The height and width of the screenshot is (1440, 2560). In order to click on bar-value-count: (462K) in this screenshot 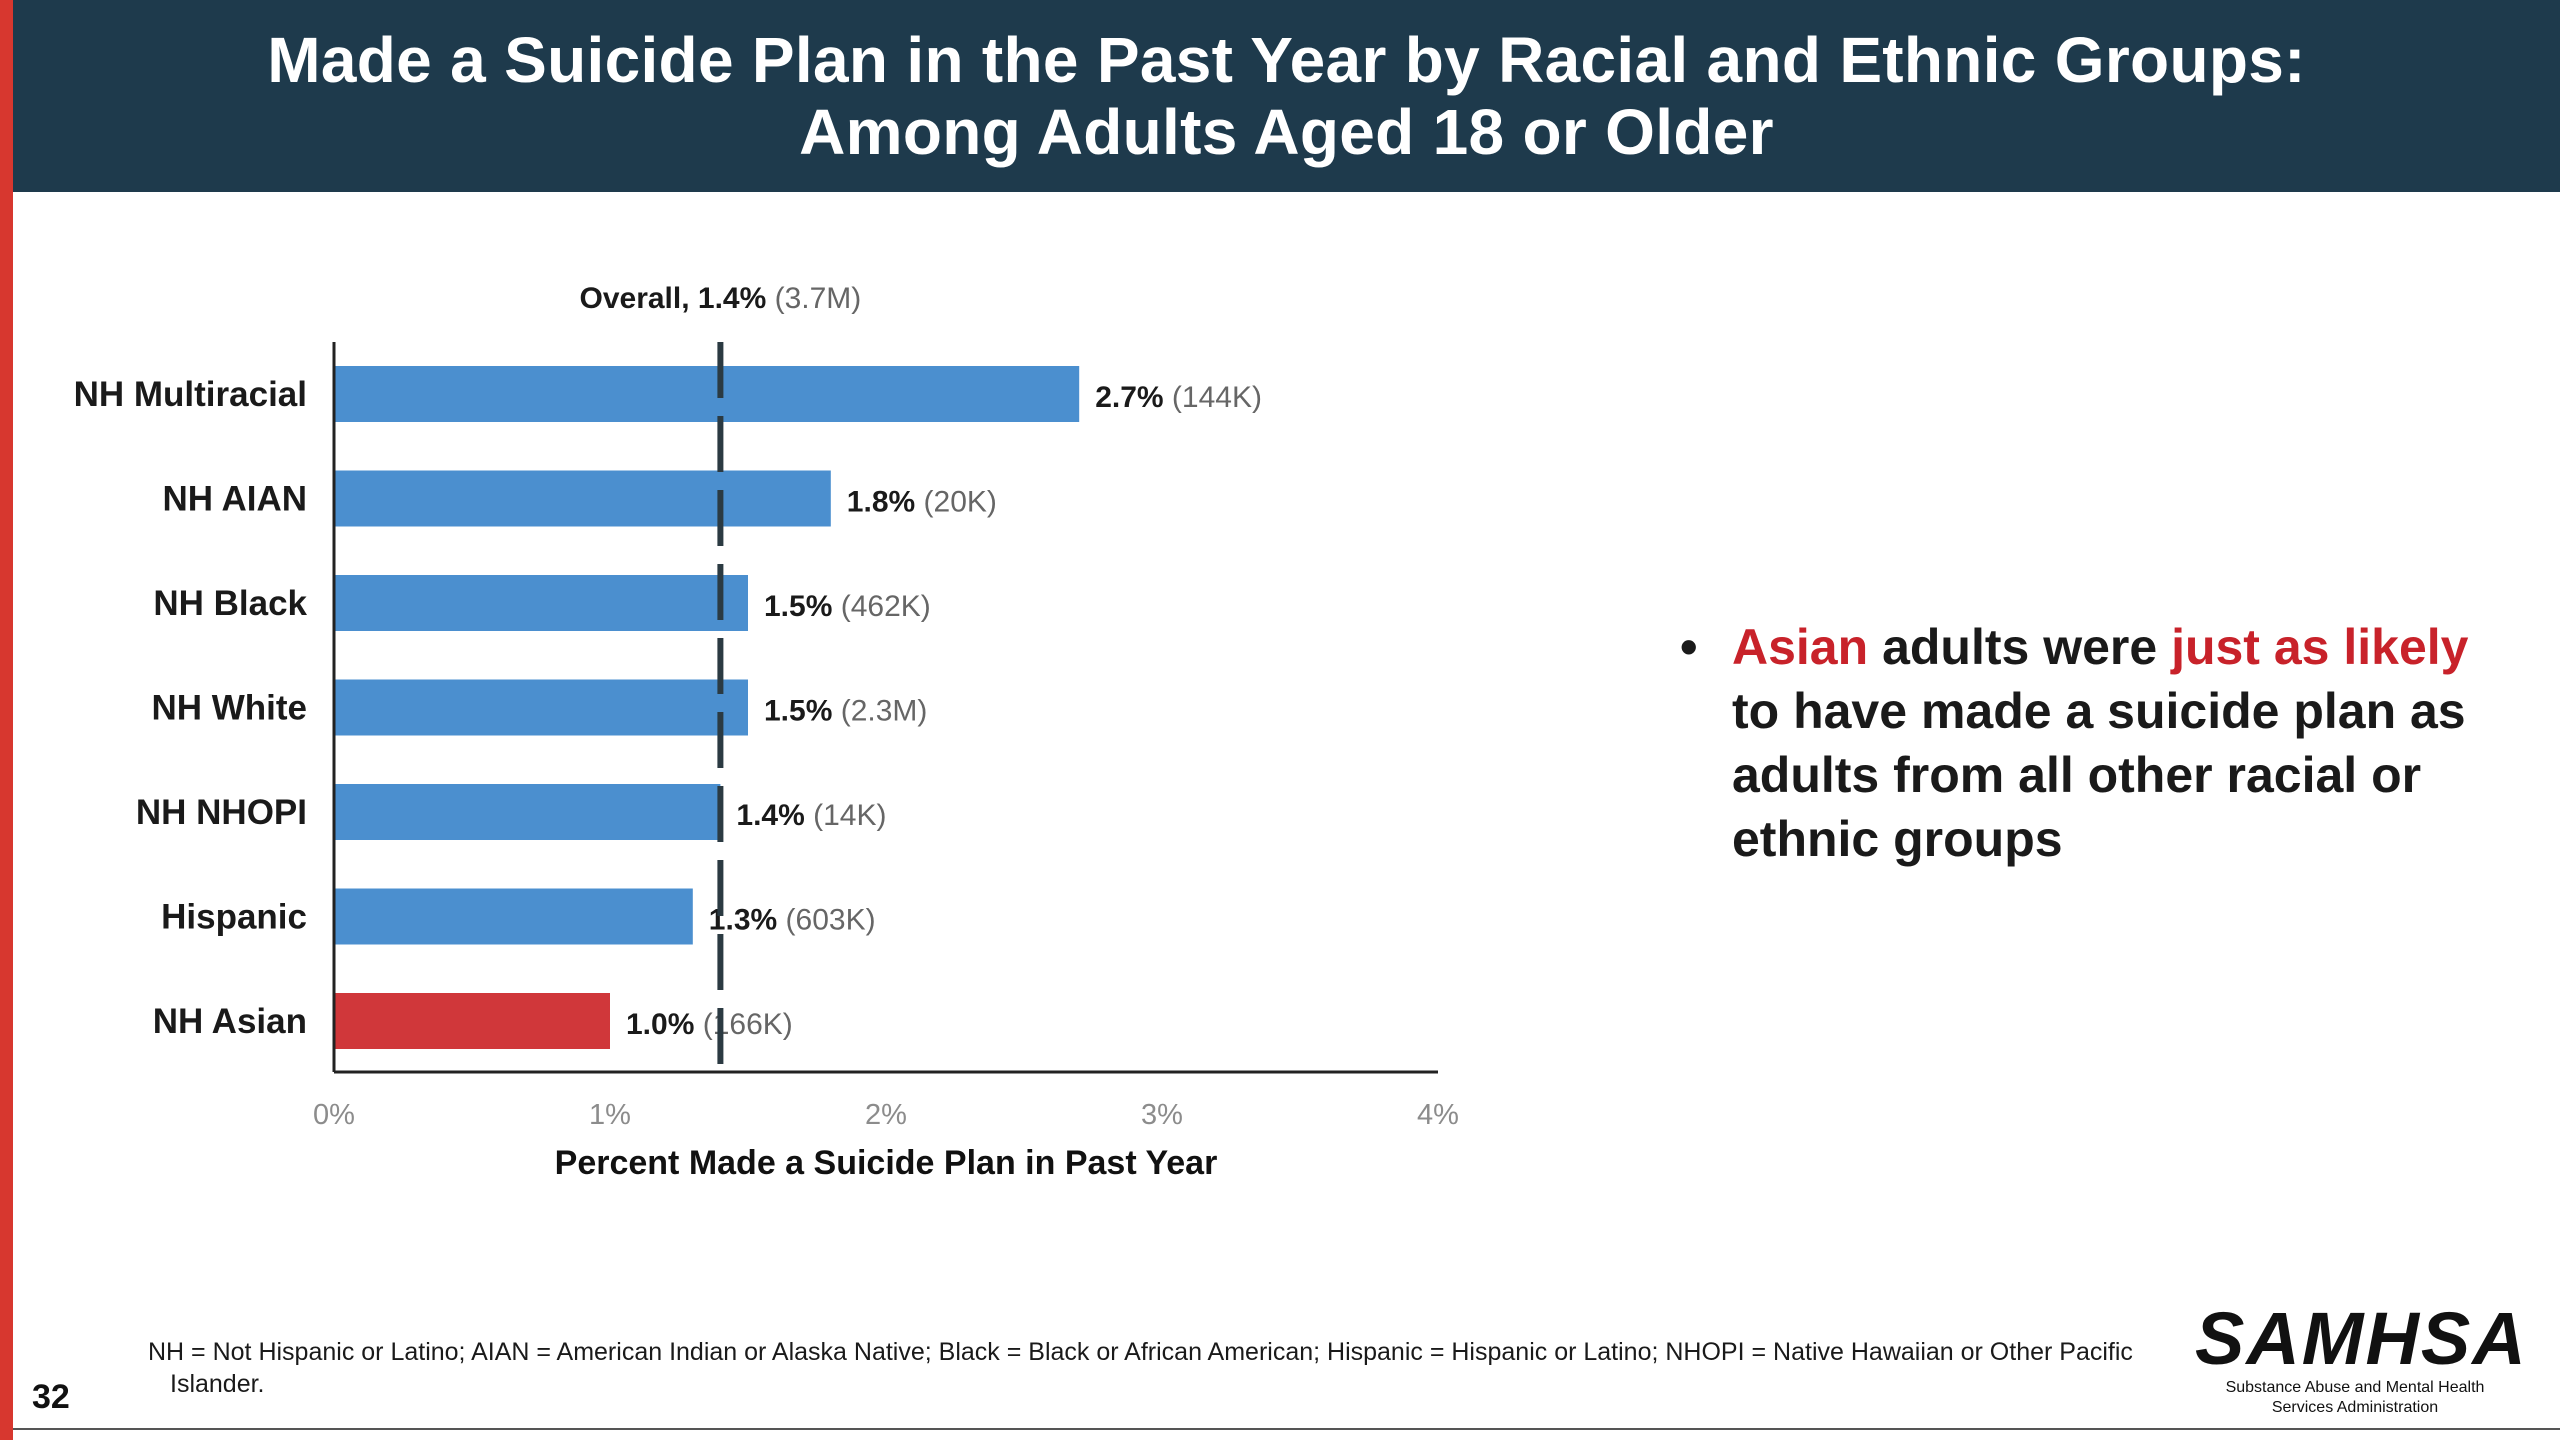, I will do `click(881, 606)`.